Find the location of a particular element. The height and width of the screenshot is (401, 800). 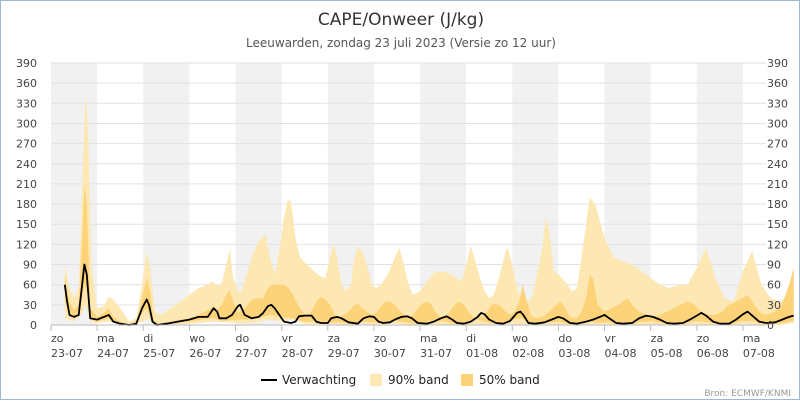

x-tick-day-8: ma is located at coordinates (428, 338).